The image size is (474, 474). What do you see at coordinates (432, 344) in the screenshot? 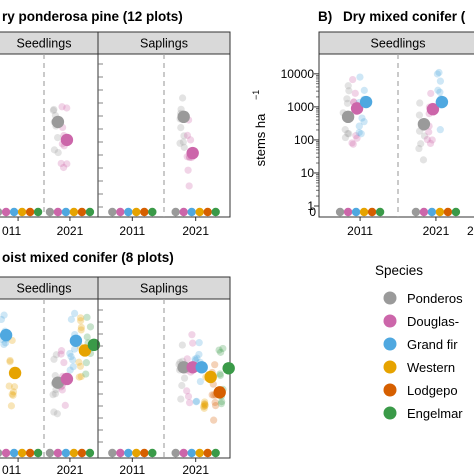
I see `legend-label: Grand fir` at bounding box center [432, 344].